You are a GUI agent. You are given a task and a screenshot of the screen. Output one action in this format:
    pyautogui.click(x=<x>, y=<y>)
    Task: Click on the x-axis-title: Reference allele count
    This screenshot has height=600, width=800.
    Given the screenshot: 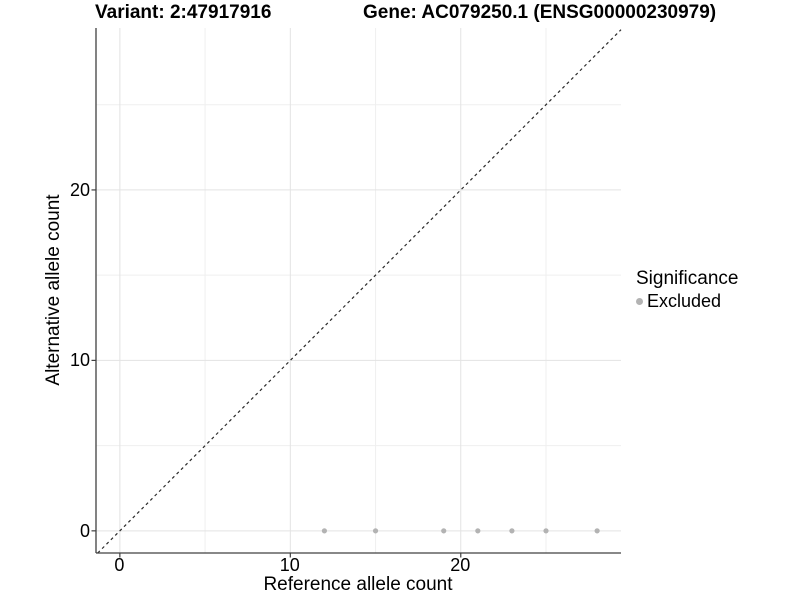 What is the action you would take?
    pyautogui.click(x=358, y=584)
    